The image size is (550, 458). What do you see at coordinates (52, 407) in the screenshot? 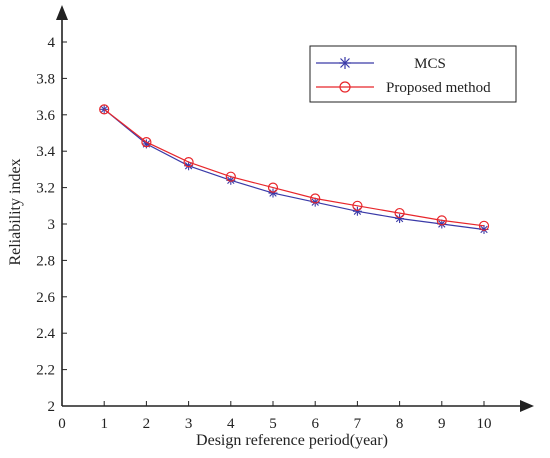
I see `y-tick-label: 2` at bounding box center [52, 407].